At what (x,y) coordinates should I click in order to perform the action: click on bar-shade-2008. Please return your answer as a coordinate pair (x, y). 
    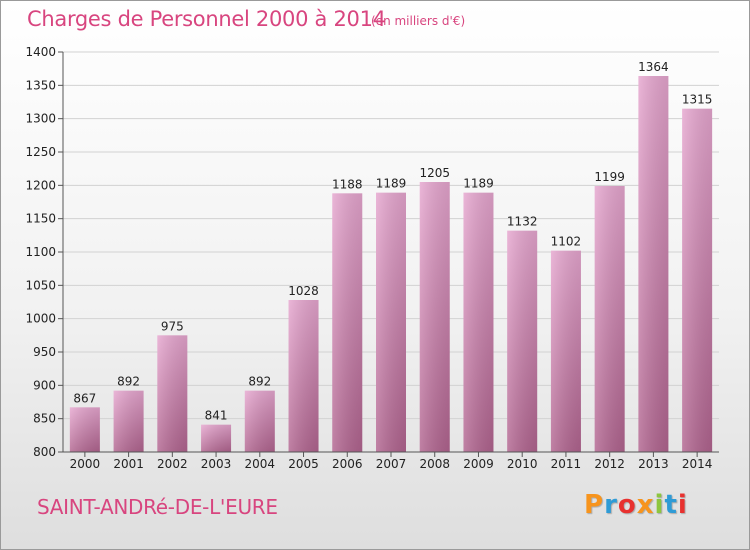
    Looking at the image, I should click on (434, 317).